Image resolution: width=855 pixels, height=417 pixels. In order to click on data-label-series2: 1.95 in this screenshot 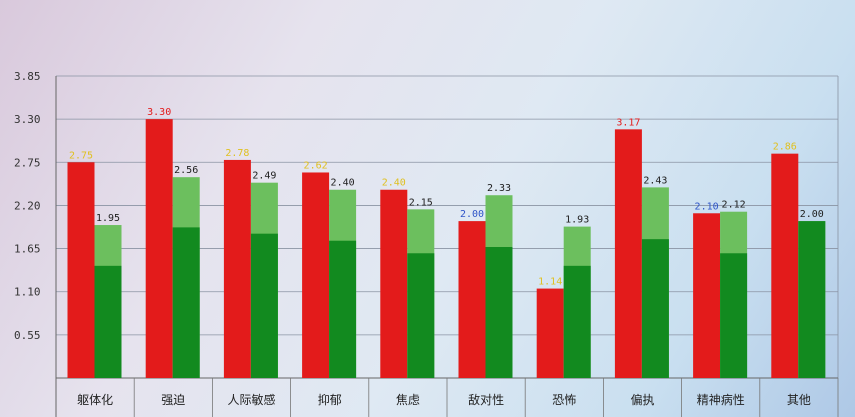, I will do `click(108, 218)`.